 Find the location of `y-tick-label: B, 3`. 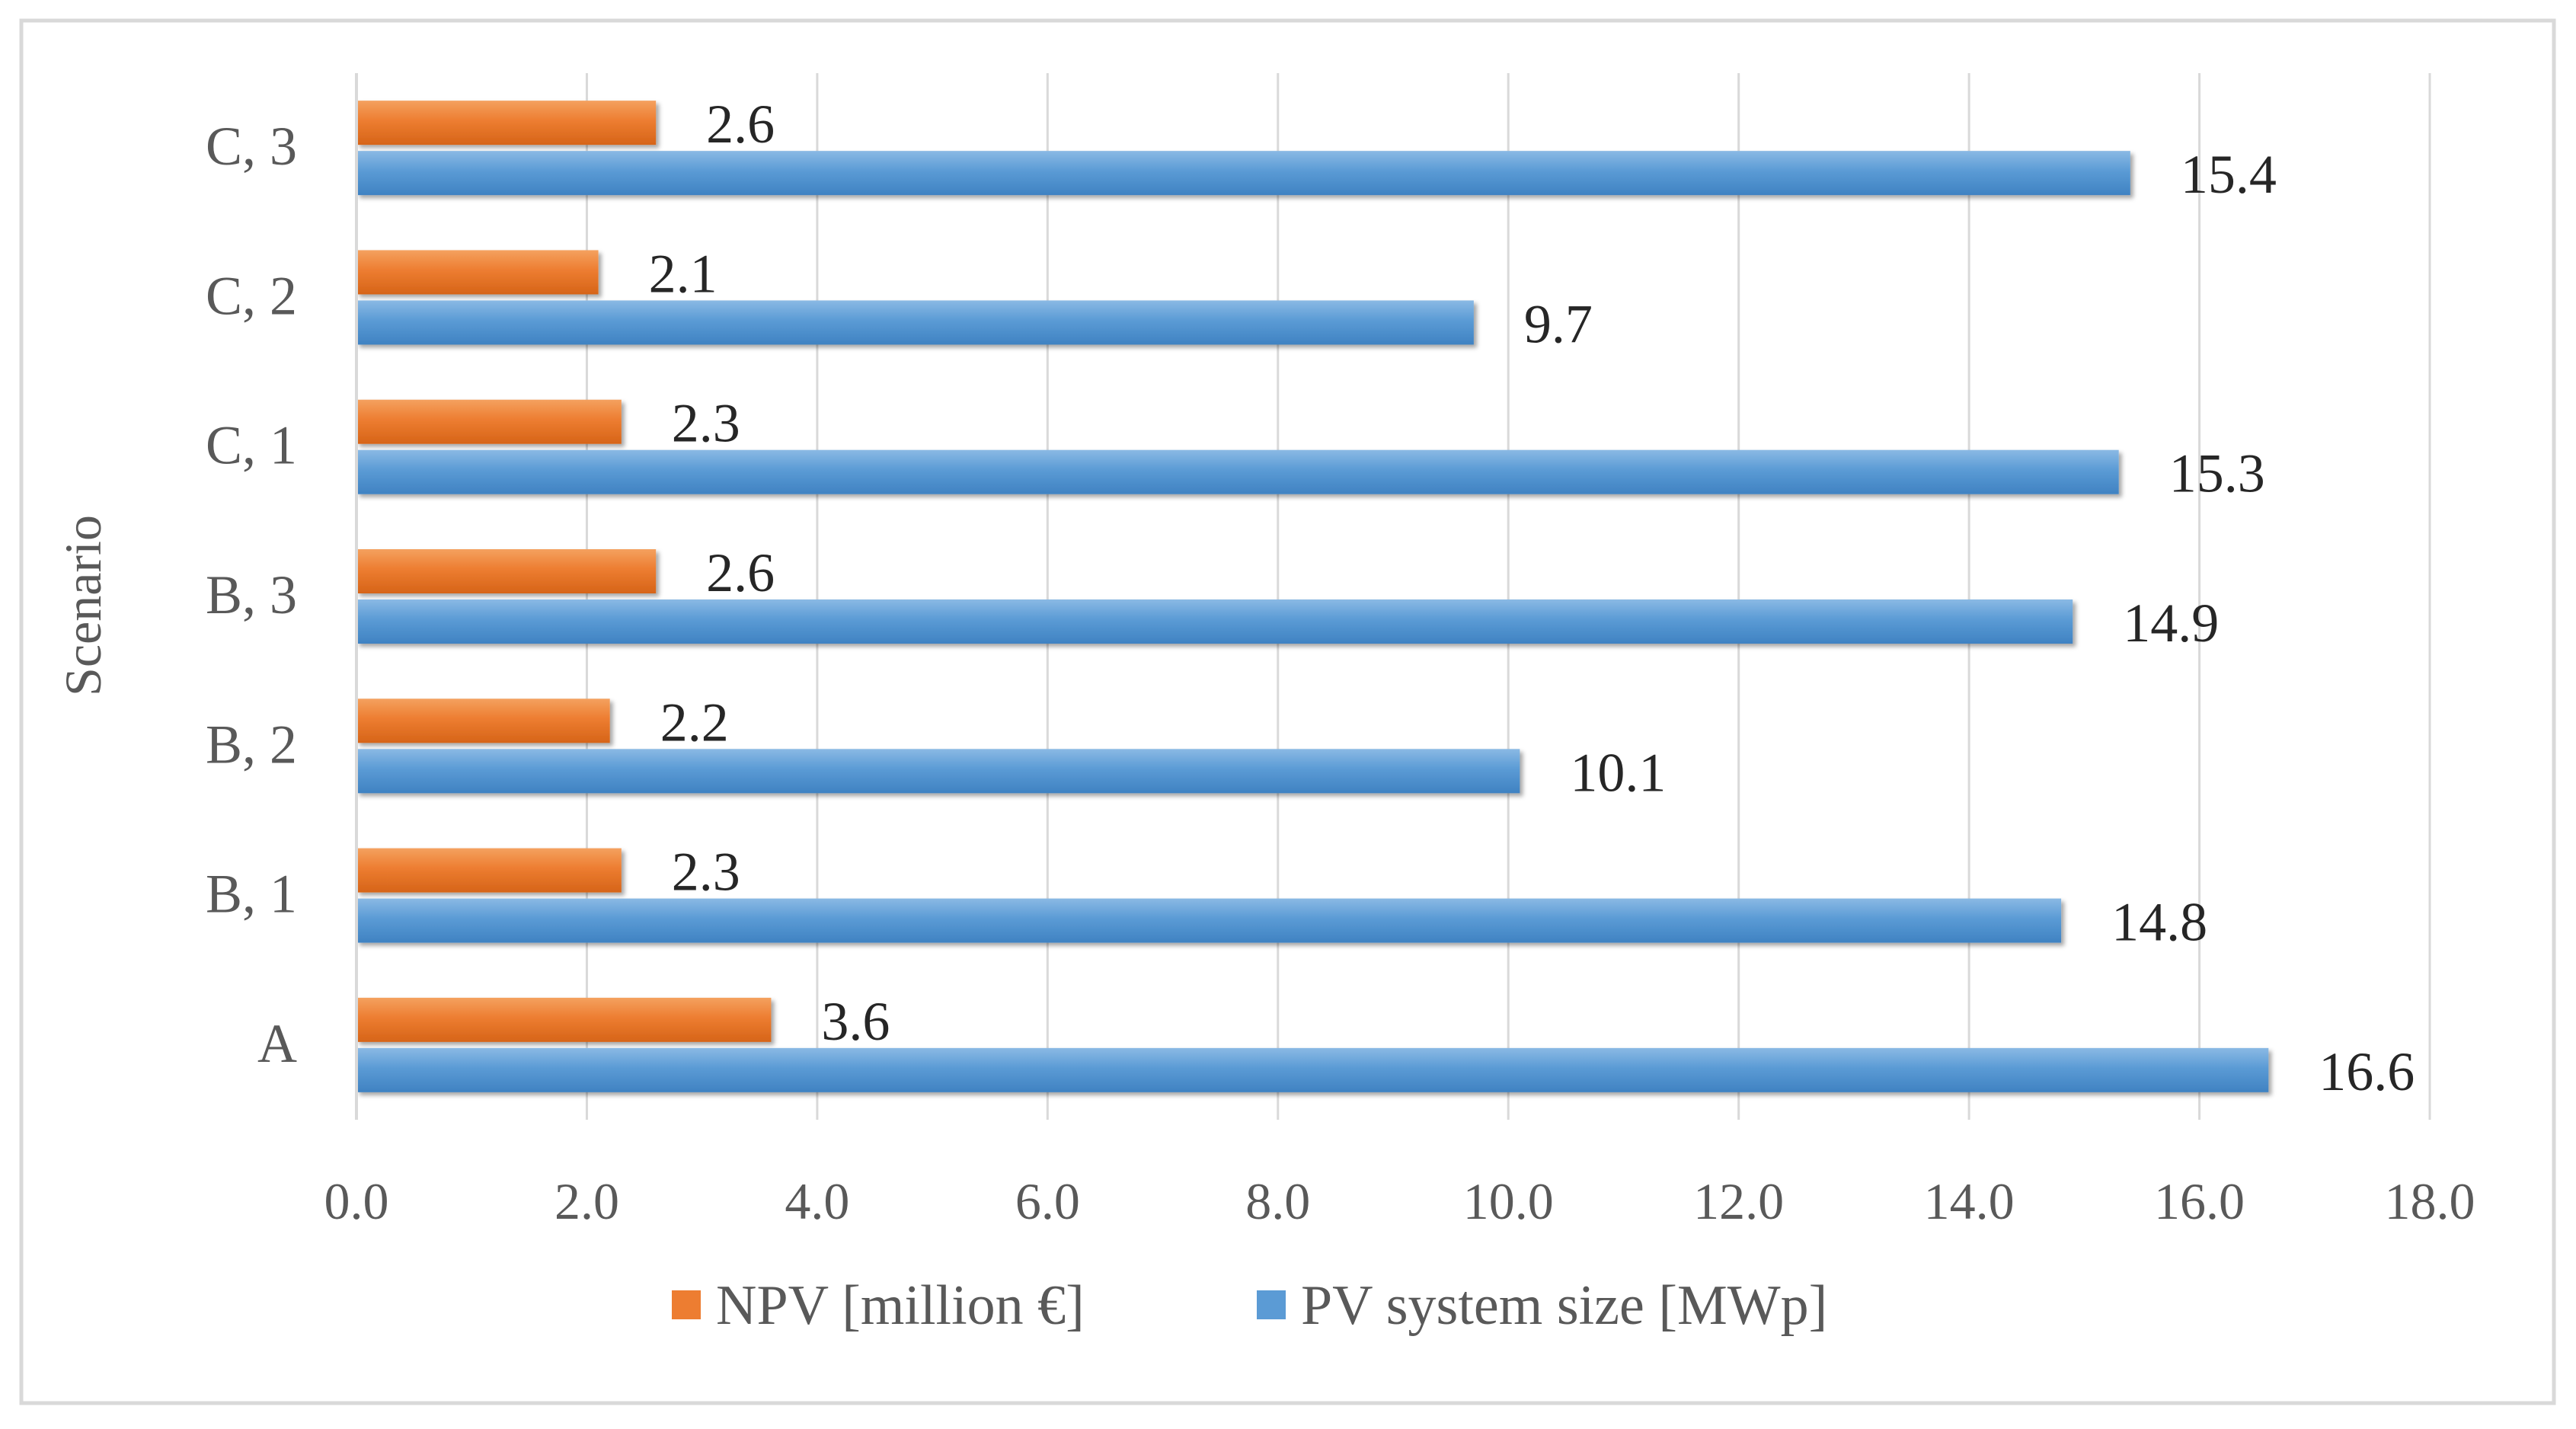

y-tick-label: B, 3 is located at coordinates (251, 594).